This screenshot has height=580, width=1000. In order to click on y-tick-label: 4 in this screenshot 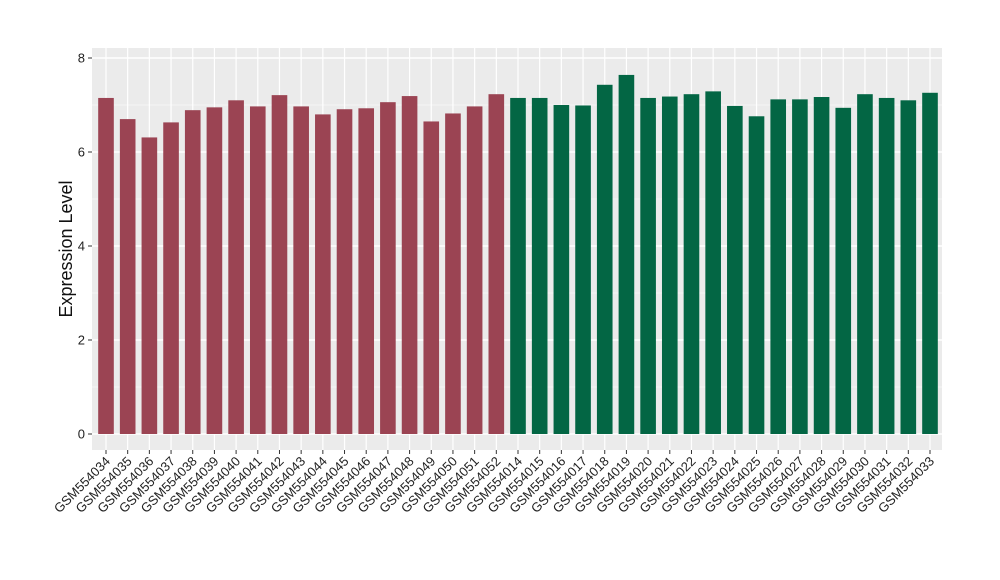, I will do `click(81, 246)`.